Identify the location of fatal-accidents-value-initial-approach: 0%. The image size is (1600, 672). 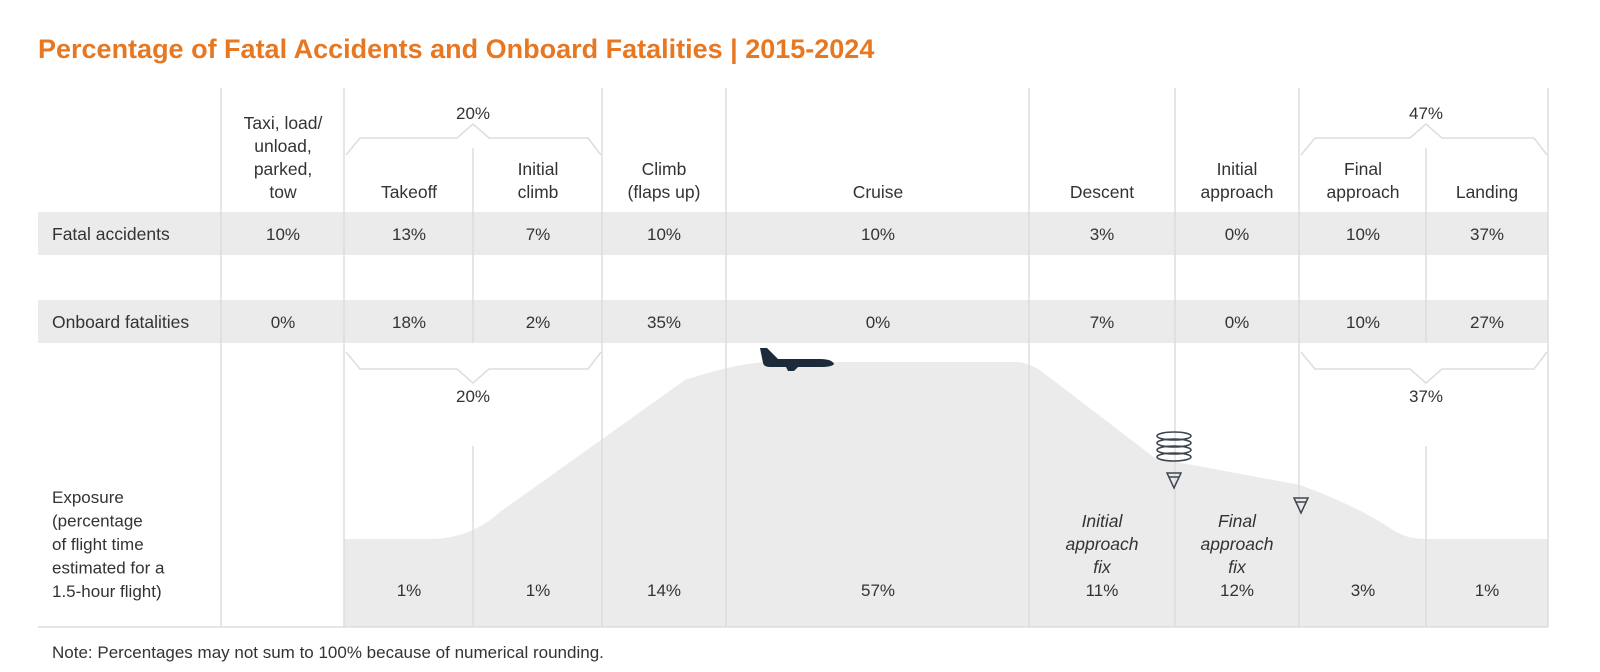
(1237, 234).